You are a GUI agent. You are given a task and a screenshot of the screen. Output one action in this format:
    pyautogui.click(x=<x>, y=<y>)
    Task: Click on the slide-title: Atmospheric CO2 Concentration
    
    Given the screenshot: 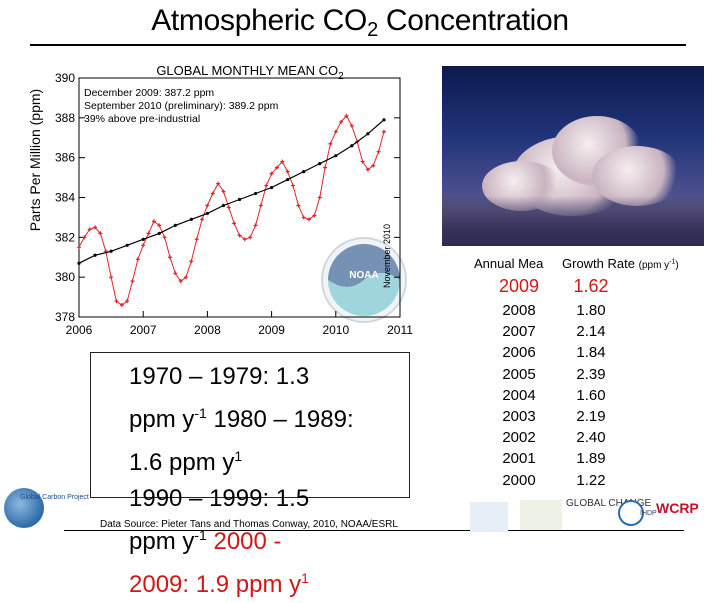 What is the action you would take?
    pyautogui.click(x=360, y=23)
    